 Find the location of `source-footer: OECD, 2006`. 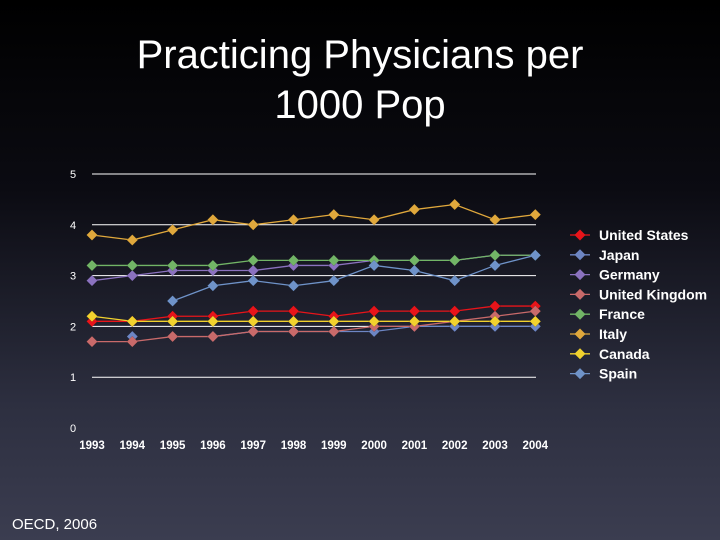

source-footer: OECD, 2006 is located at coordinates (55, 524).